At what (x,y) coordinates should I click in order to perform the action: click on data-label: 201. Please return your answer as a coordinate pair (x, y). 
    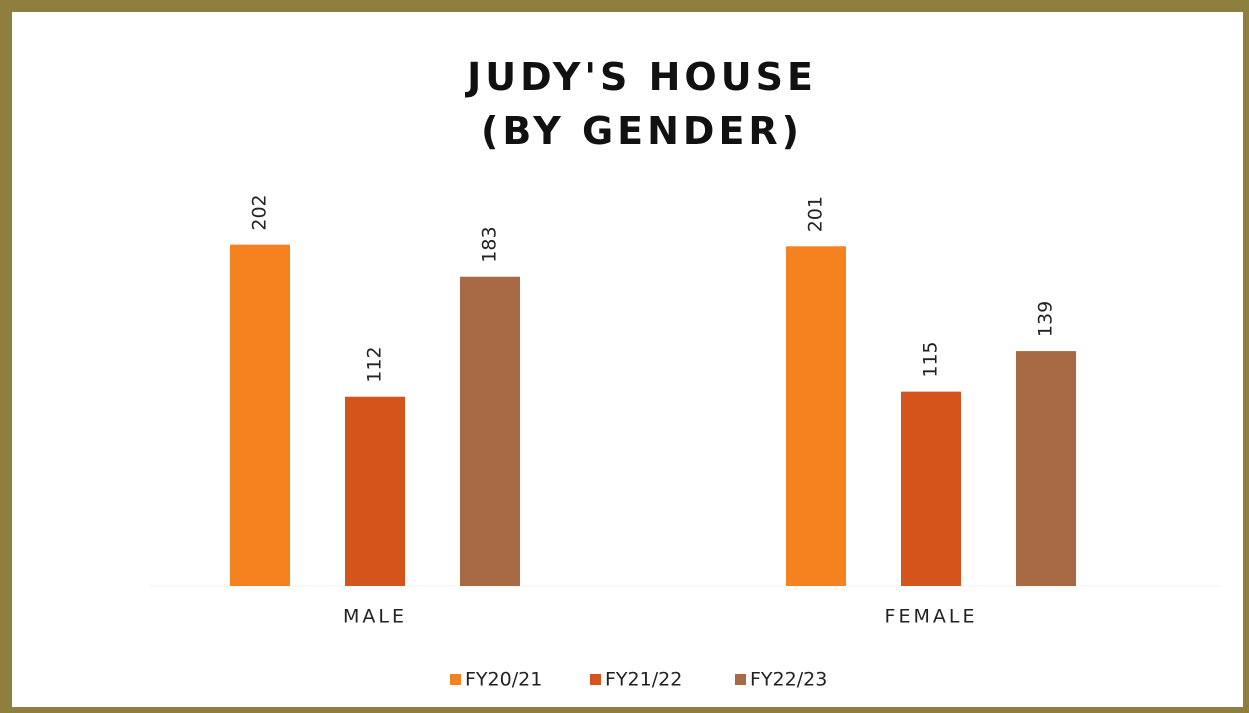
    Looking at the image, I should click on (816, 214).